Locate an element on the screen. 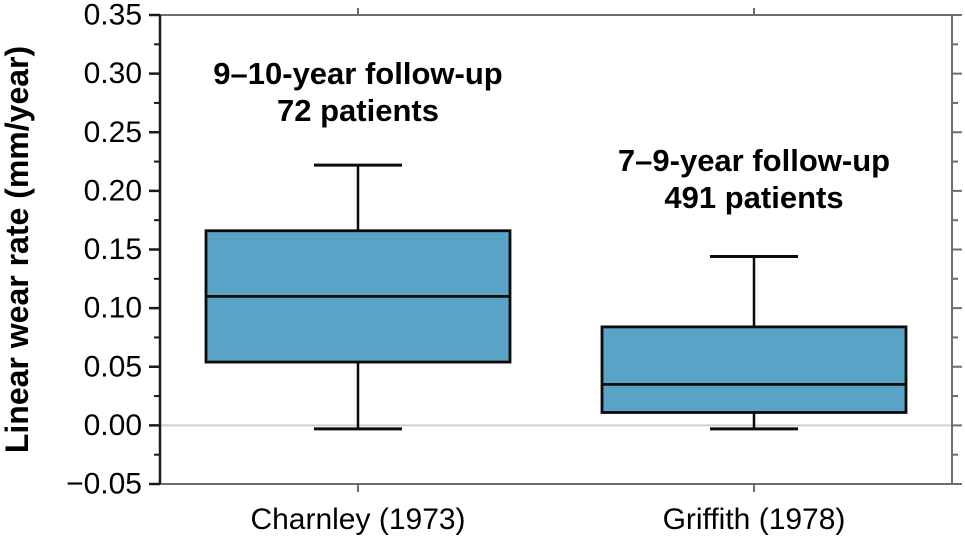  y-tick-label: 0.25 is located at coordinates (113, 132).